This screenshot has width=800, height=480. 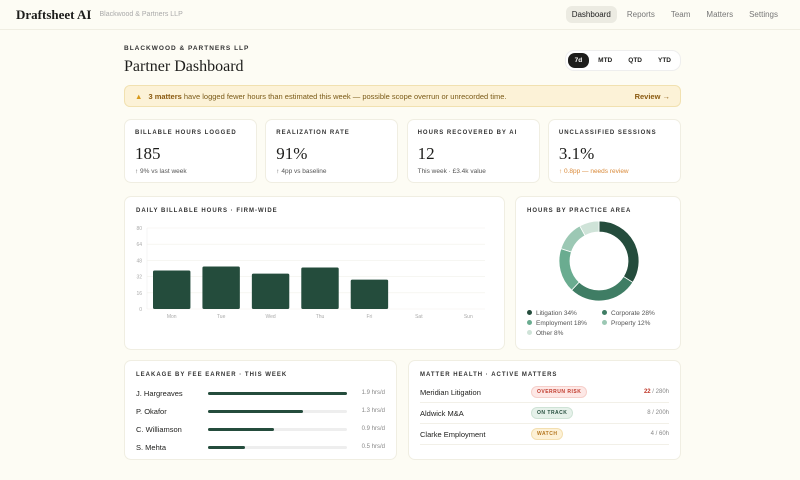 What do you see at coordinates (270, 291) in the screenshot?
I see `bar-wed` at bounding box center [270, 291].